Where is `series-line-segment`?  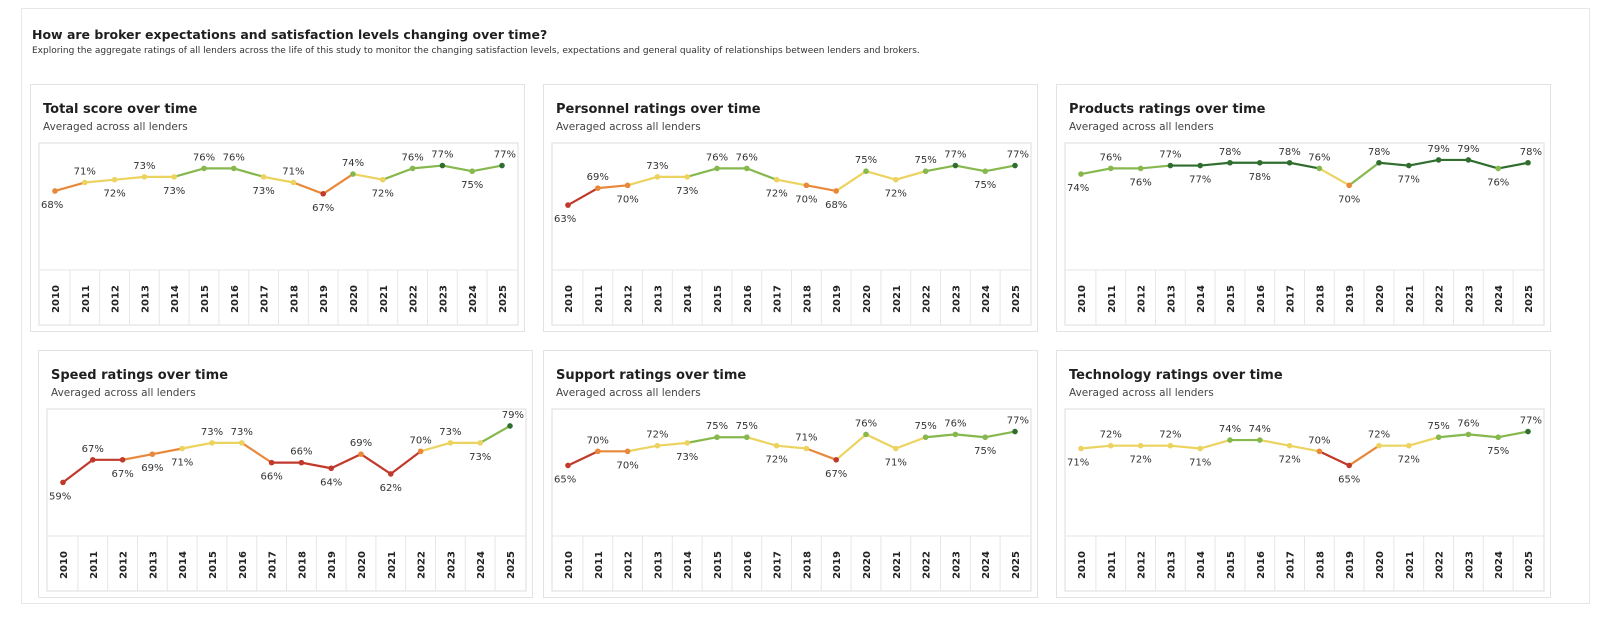
series-line-segment is located at coordinates (1423, 441).